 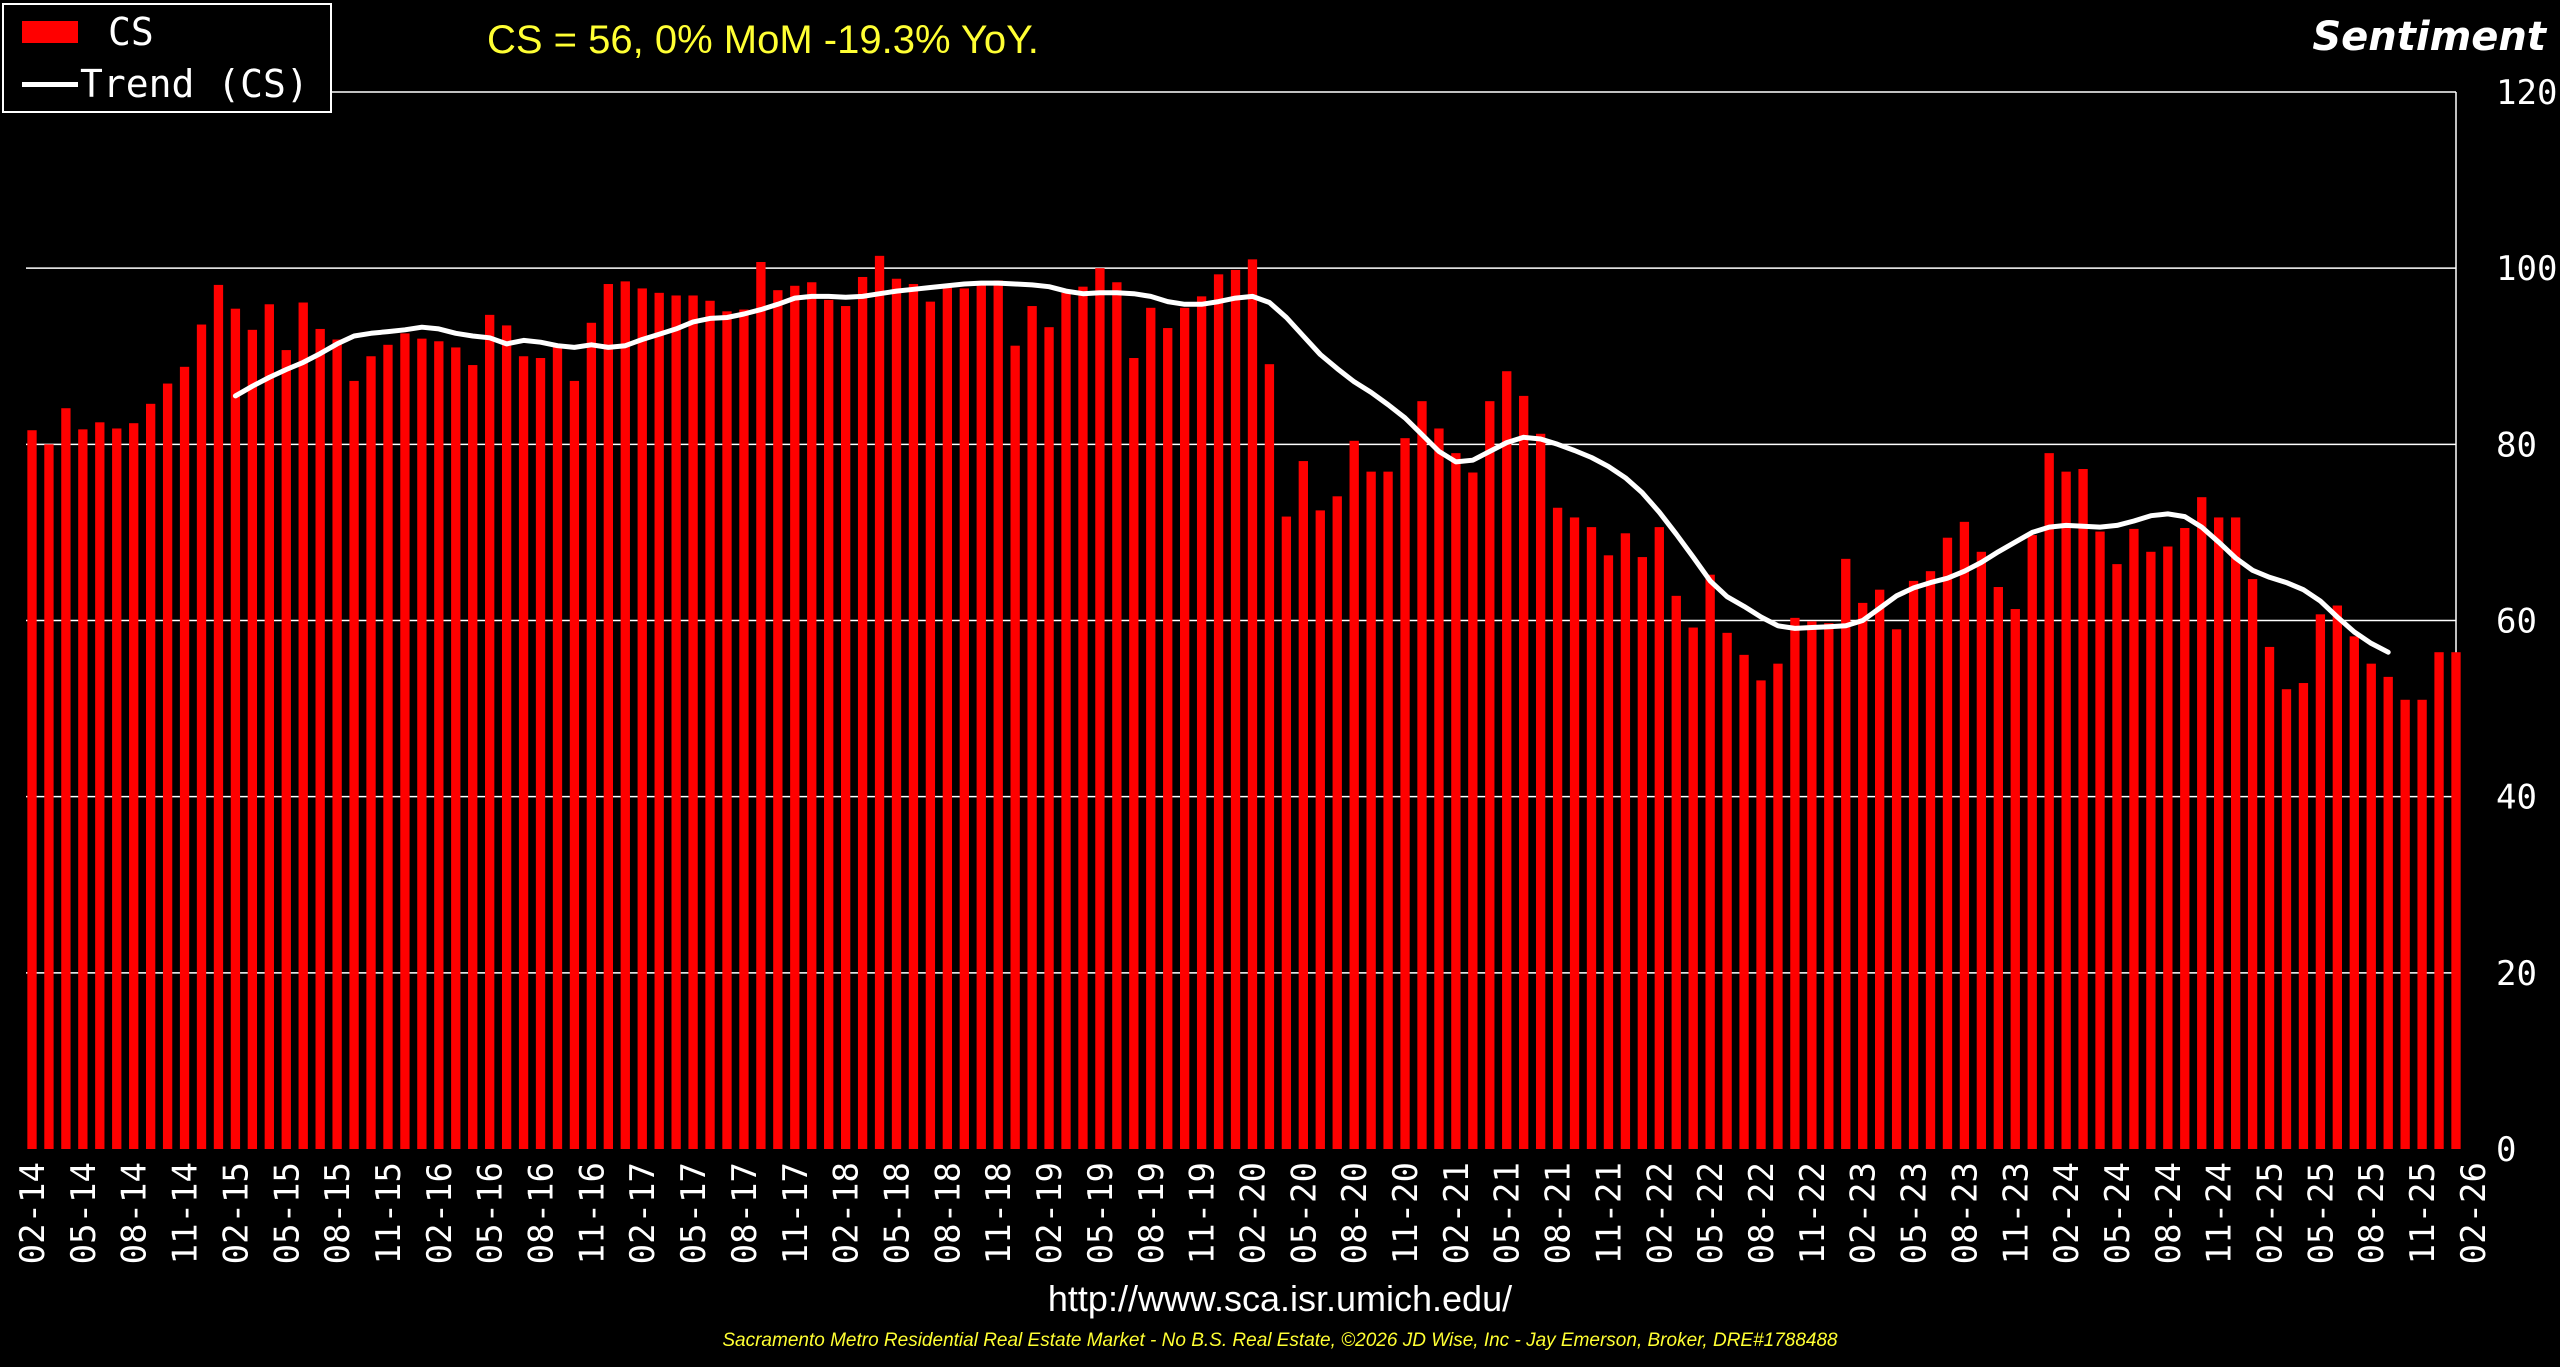 What do you see at coordinates (1609, 1213) in the screenshot?
I see `x-tick-label: 11-21` at bounding box center [1609, 1213].